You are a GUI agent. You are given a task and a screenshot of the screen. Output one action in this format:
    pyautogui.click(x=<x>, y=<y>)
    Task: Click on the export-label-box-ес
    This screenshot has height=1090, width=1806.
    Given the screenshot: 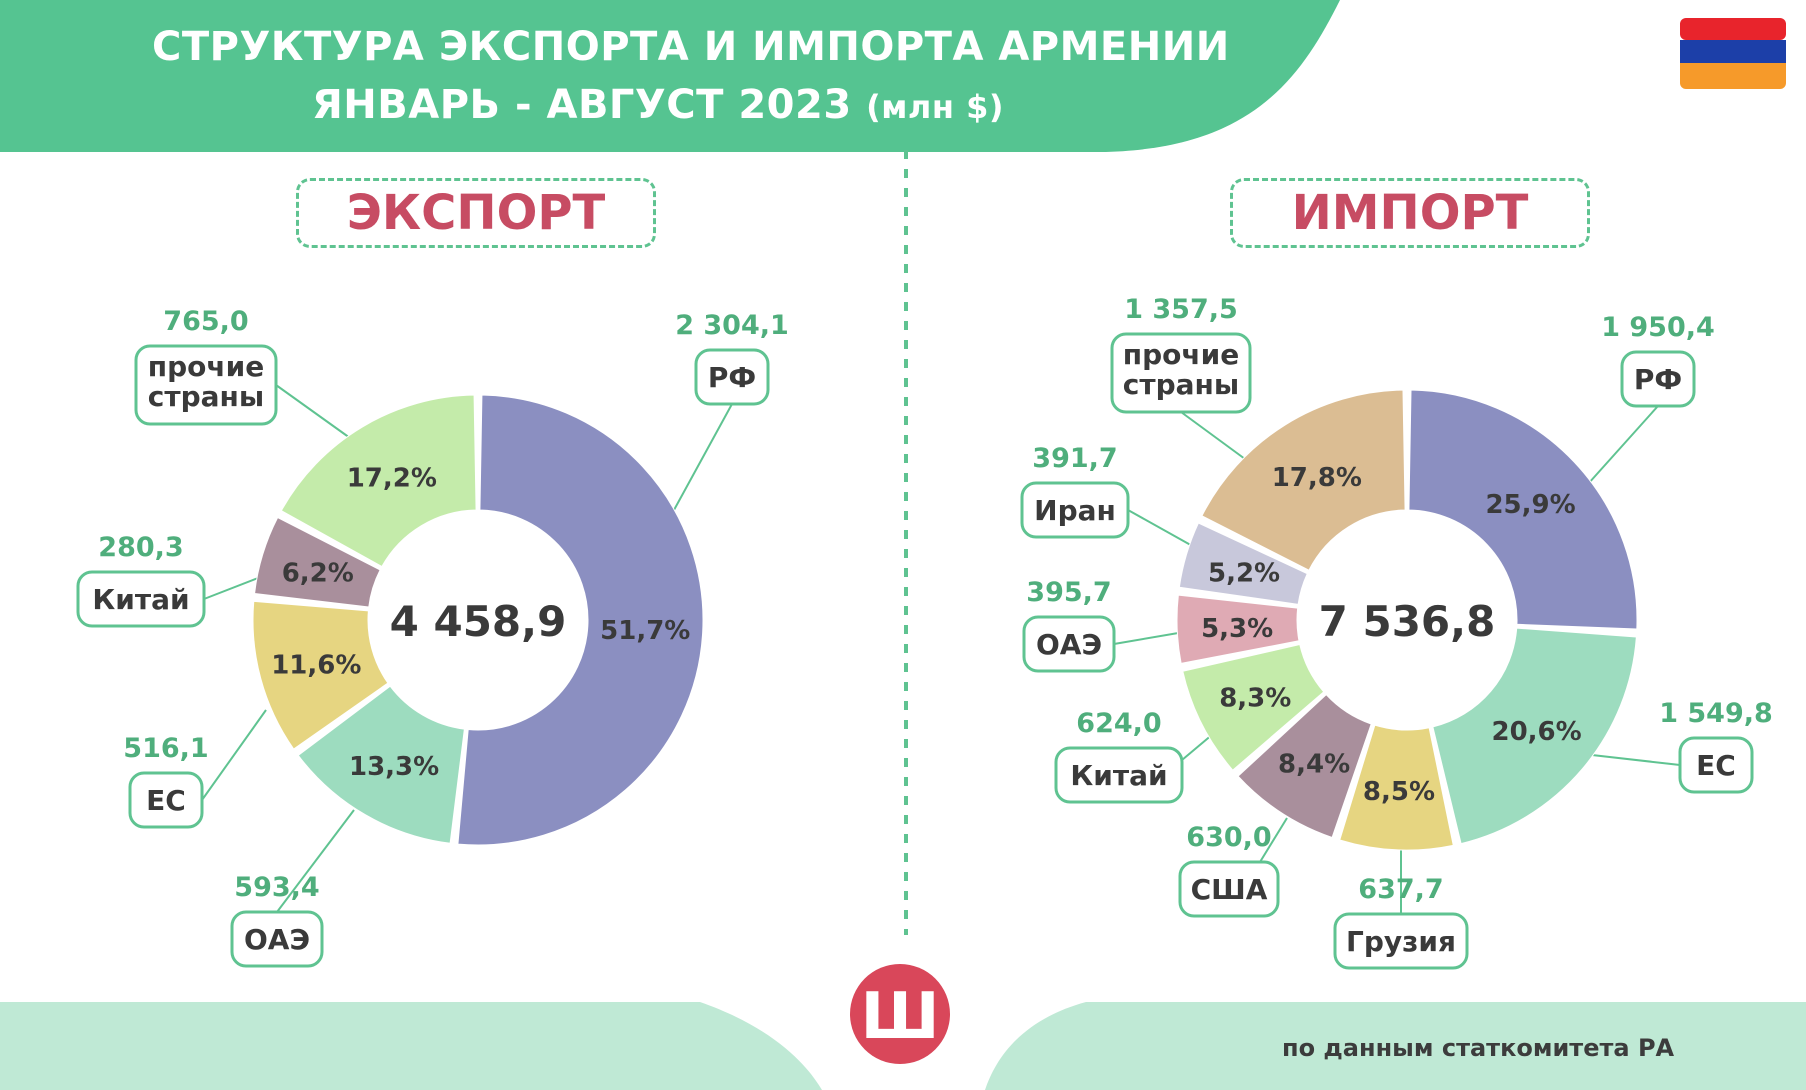 What is the action you would take?
    pyautogui.click(x=166, y=800)
    